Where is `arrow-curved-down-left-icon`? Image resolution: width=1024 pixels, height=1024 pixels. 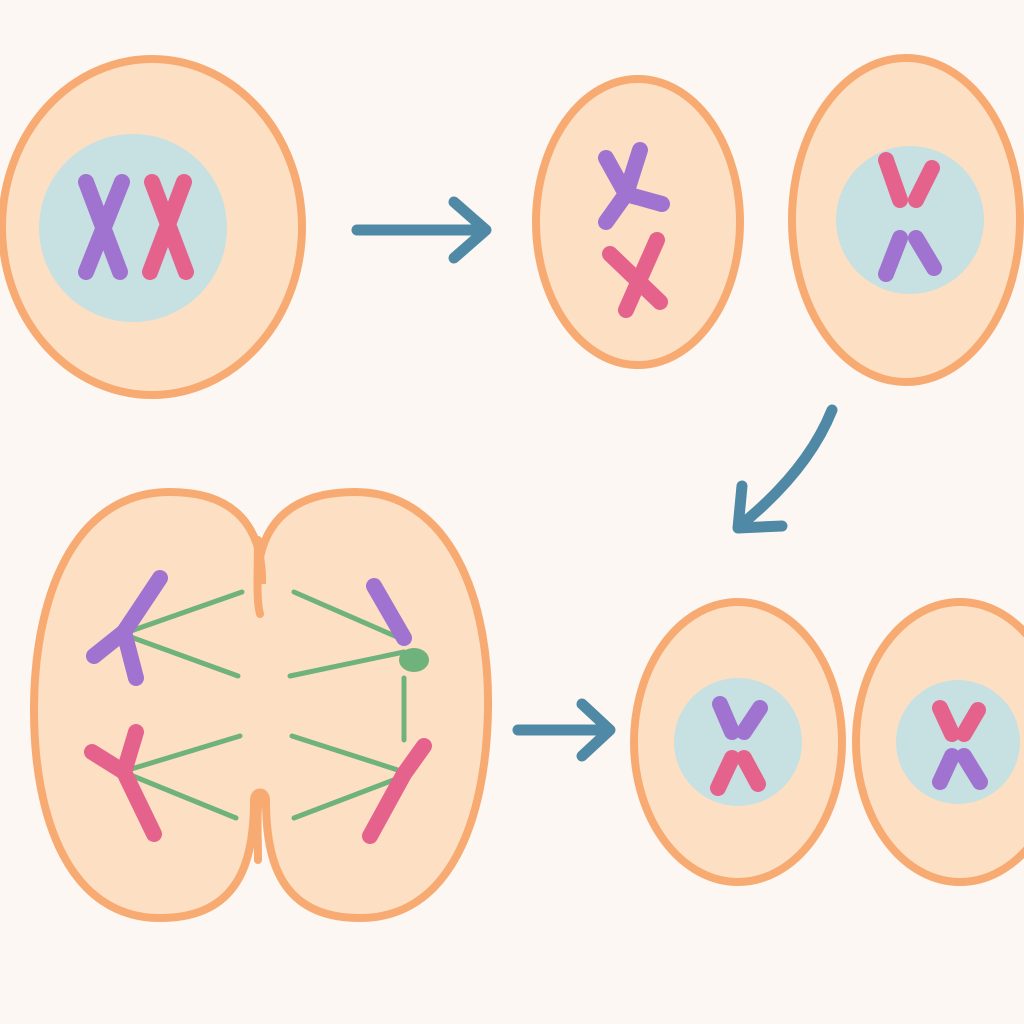 arrow-curved-down-left-icon is located at coordinates (785, 469).